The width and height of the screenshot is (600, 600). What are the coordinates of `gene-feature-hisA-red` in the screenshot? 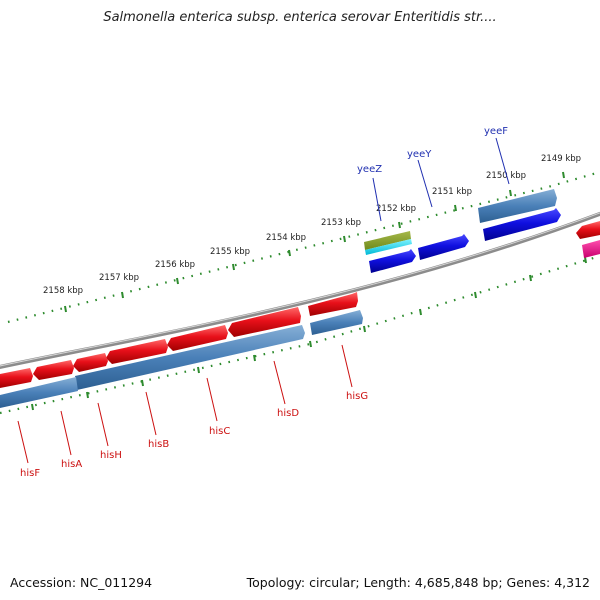 It's located at (53, 370).